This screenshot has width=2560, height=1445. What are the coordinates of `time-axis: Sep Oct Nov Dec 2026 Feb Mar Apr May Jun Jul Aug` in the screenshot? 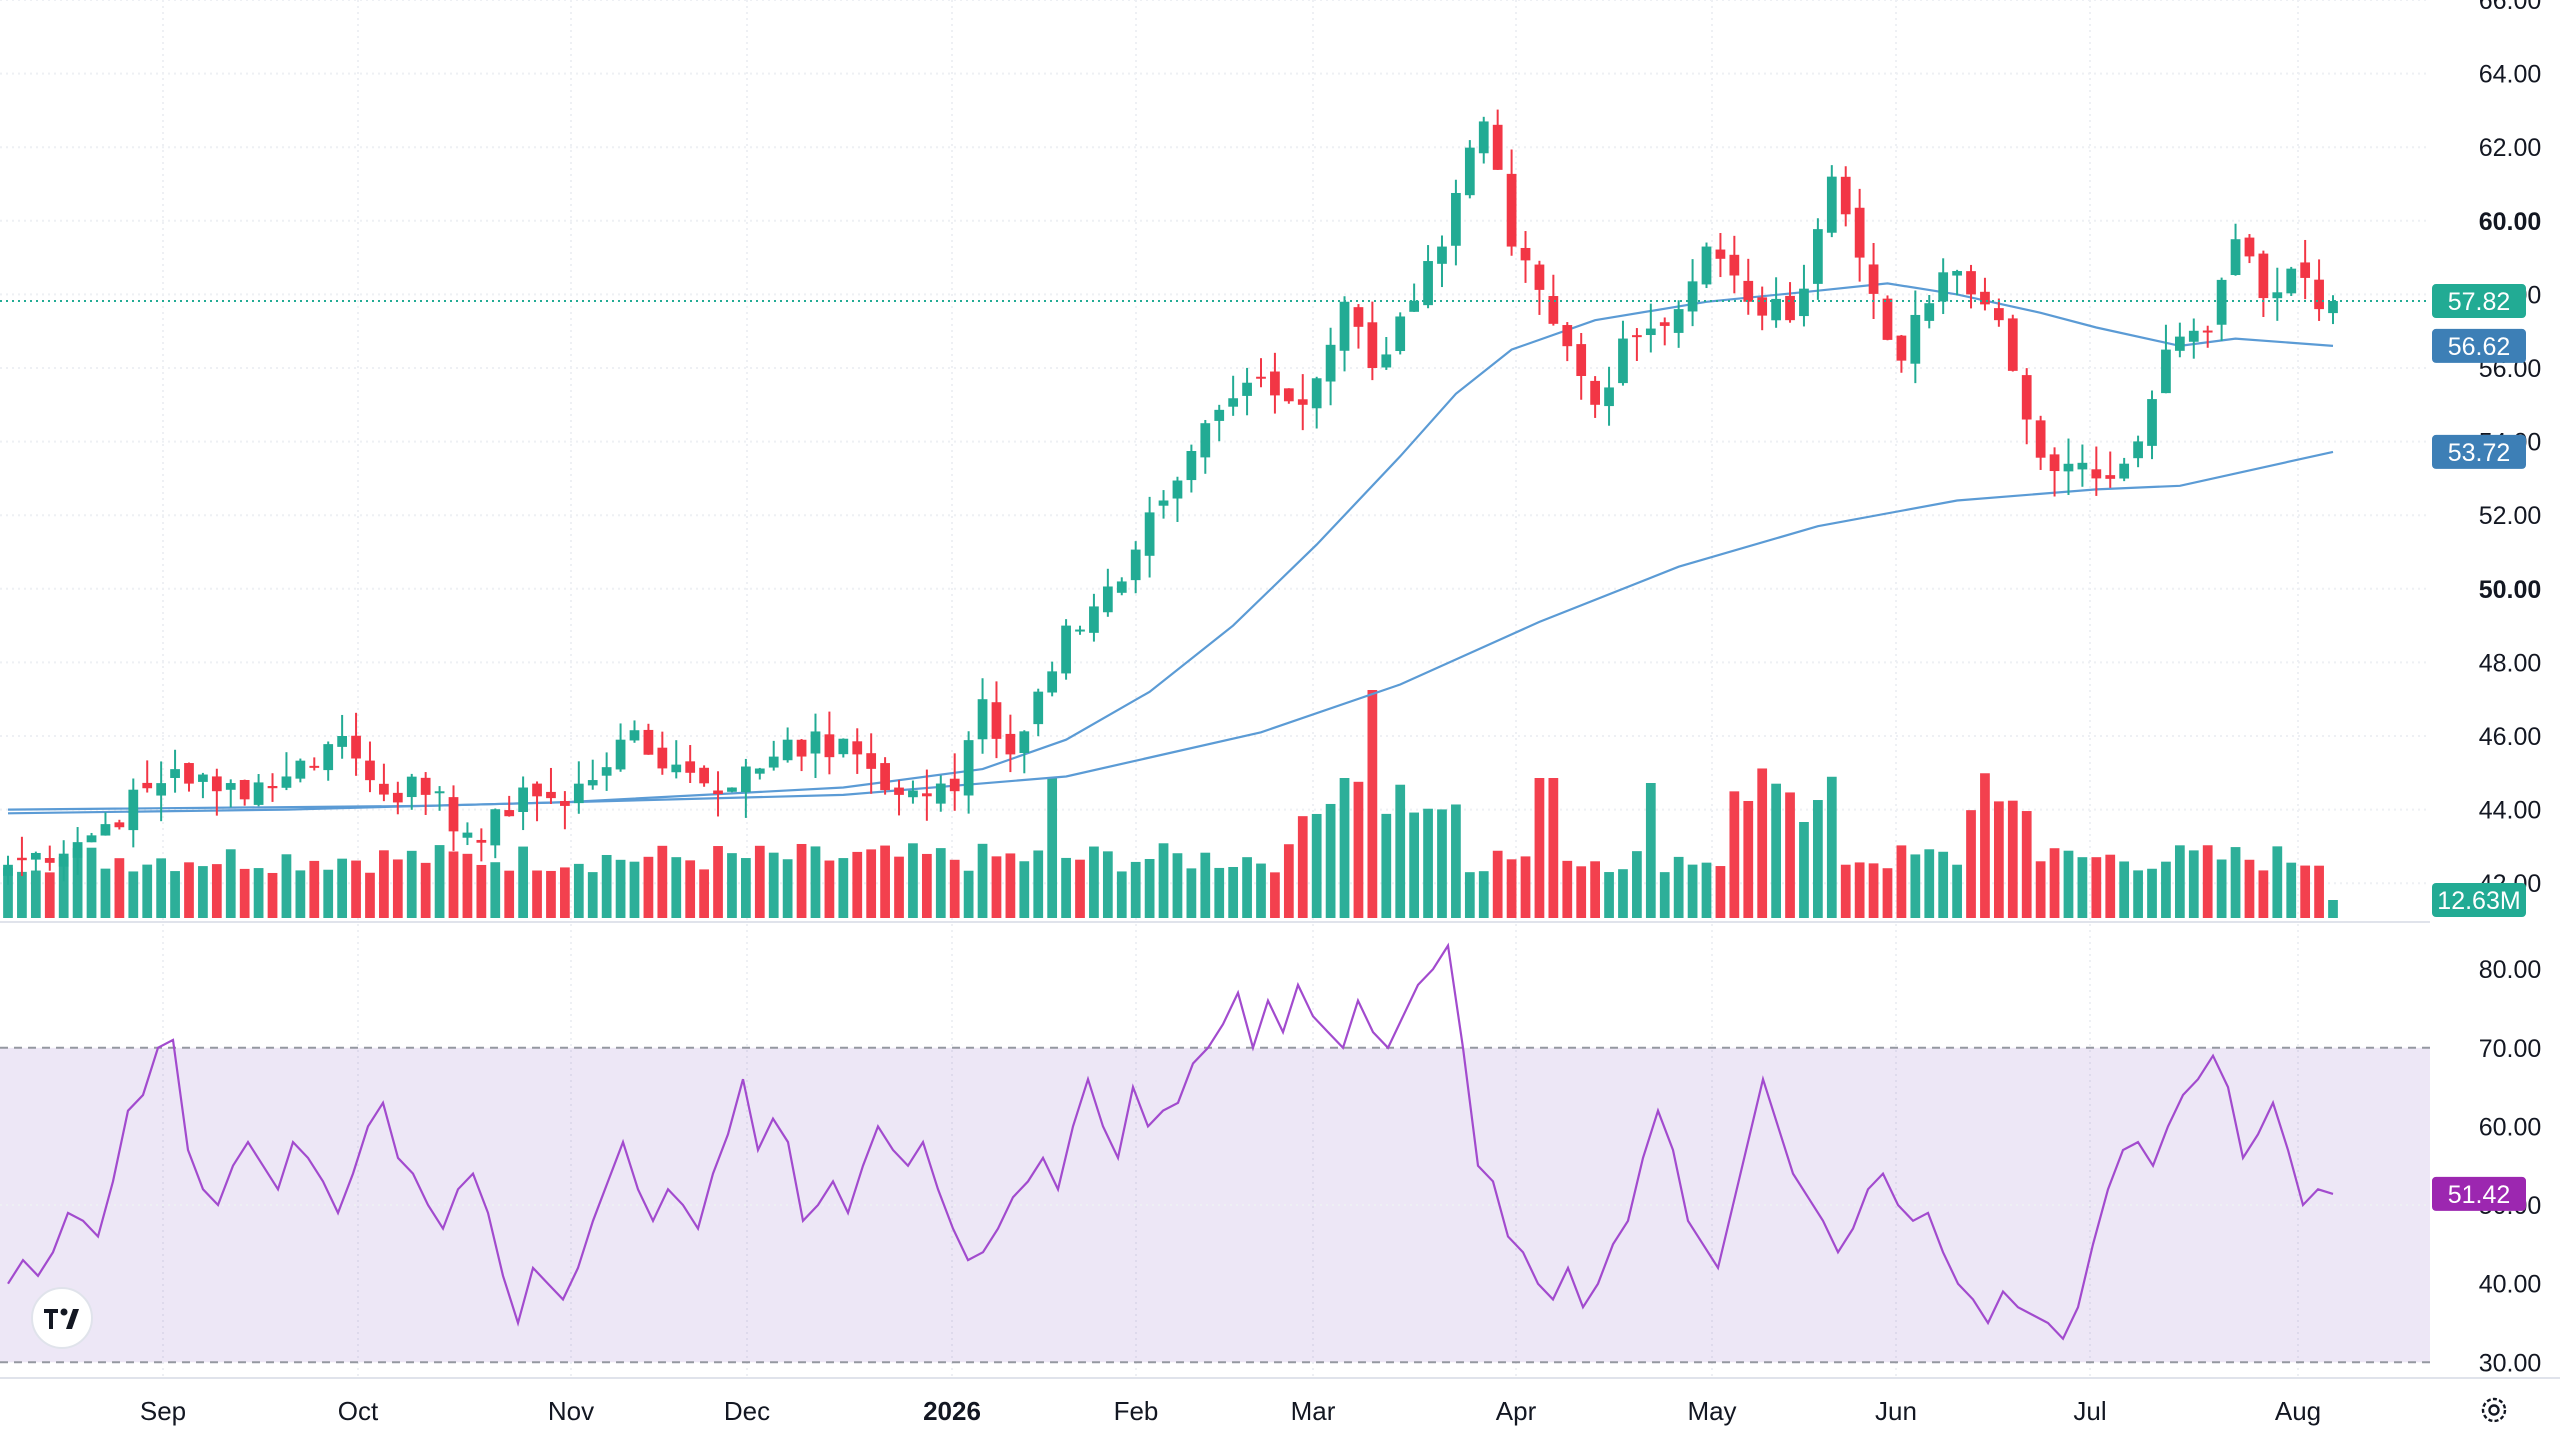 It's located at (1230, 1411).